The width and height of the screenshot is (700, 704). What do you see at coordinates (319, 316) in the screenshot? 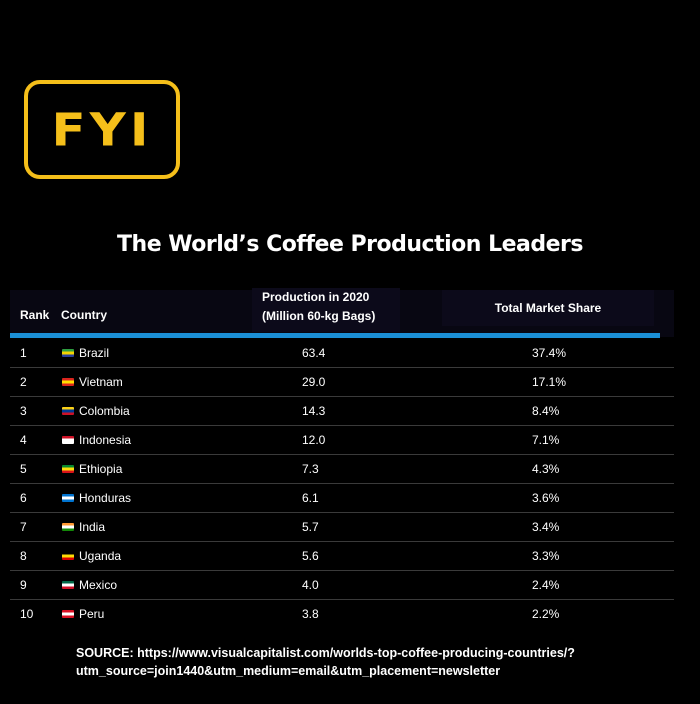
I see `header-production-line2: (Million 60-kg Bags)` at bounding box center [319, 316].